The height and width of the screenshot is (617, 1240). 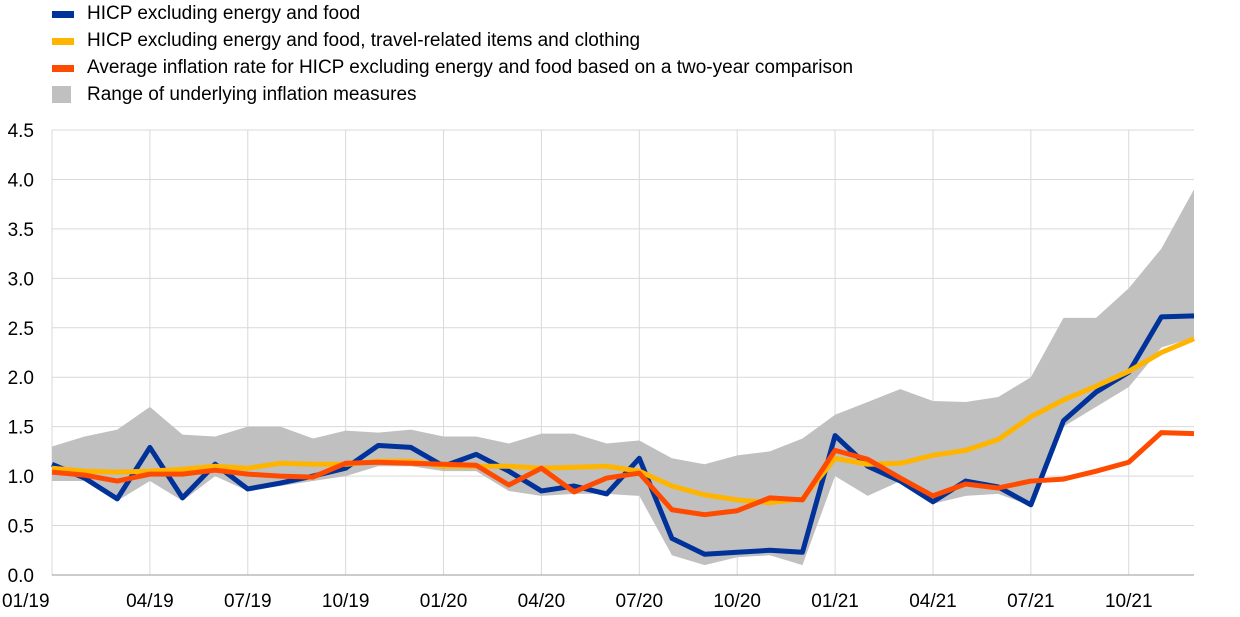 I want to click on x-tick-label: 10/19, so click(x=346, y=601).